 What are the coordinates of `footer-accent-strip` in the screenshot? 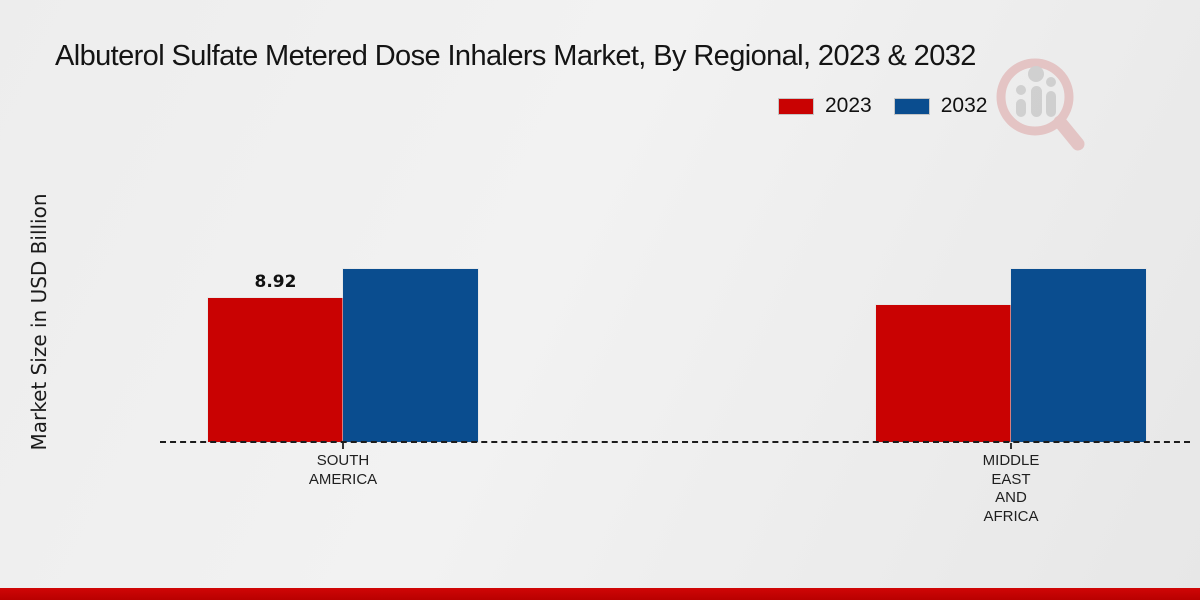 It's located at (600, 594).